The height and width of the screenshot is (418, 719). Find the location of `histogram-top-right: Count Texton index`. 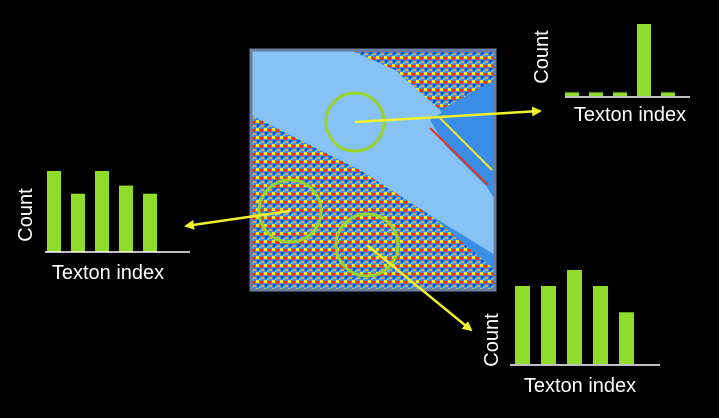

histogram-top-right: Count Texton index is located at coordinates (610, 75).